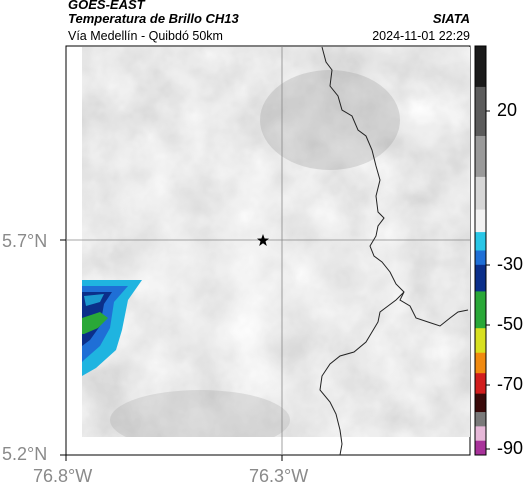  What do you see at coordinates (279, 476) in the screenshot?
I see `lon-label: 76.3°W` at bounding box center [279, 476].